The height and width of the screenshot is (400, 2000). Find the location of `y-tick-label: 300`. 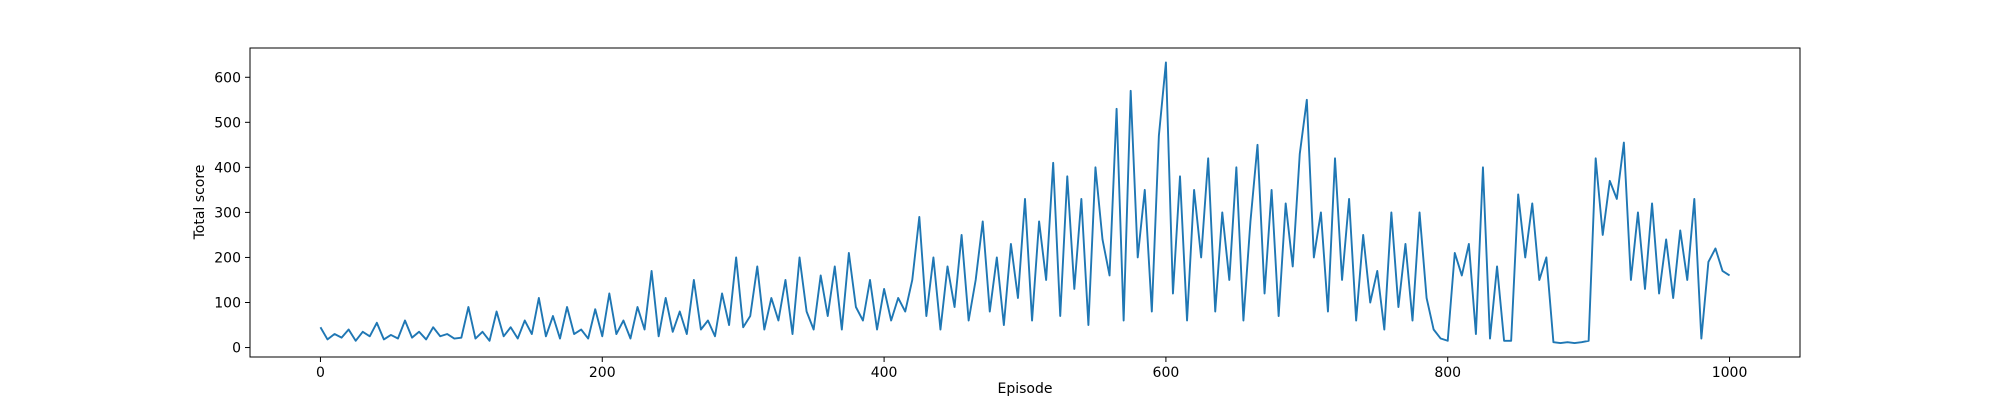

y-tick-label: 300 is located at coordinates (227, 213).